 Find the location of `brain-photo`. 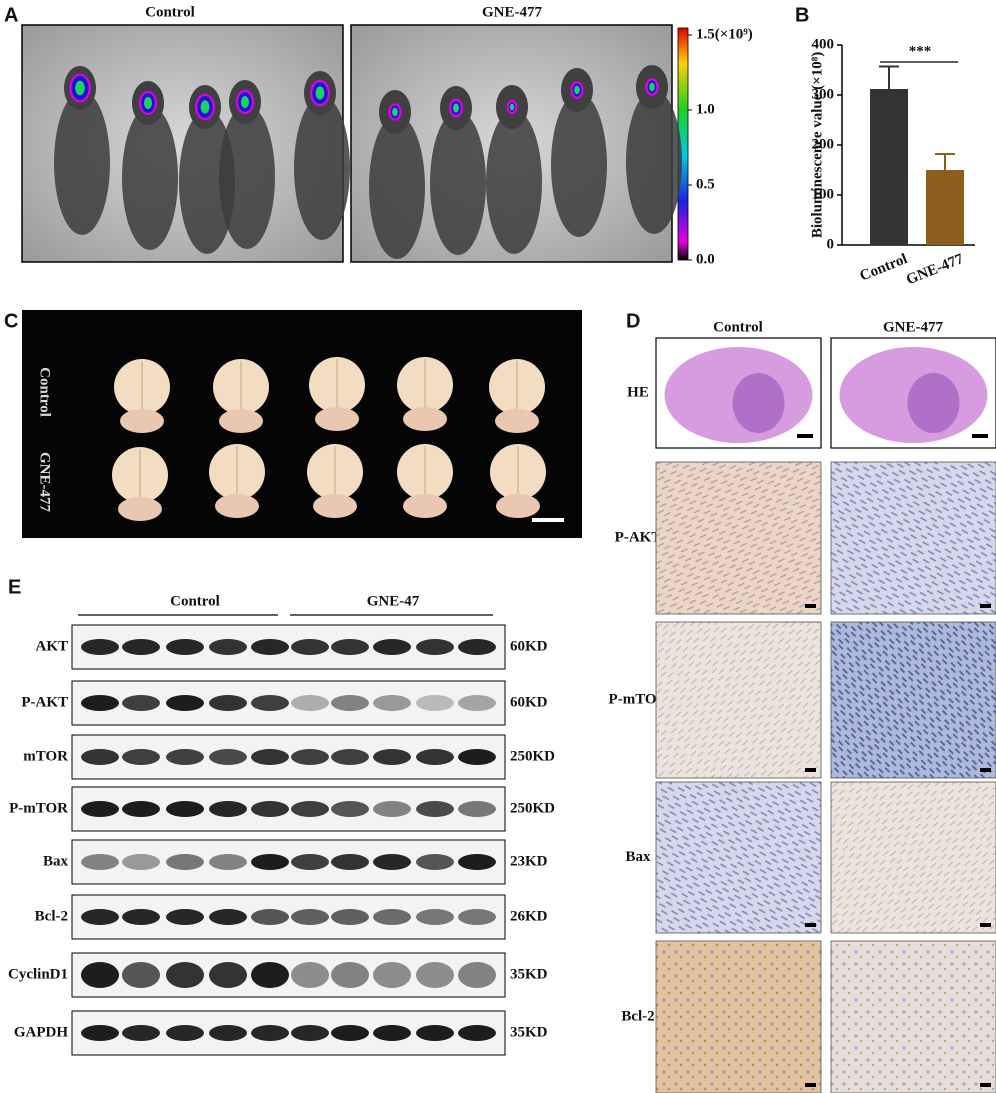

brain-photo is located at coordinates (302, 424).